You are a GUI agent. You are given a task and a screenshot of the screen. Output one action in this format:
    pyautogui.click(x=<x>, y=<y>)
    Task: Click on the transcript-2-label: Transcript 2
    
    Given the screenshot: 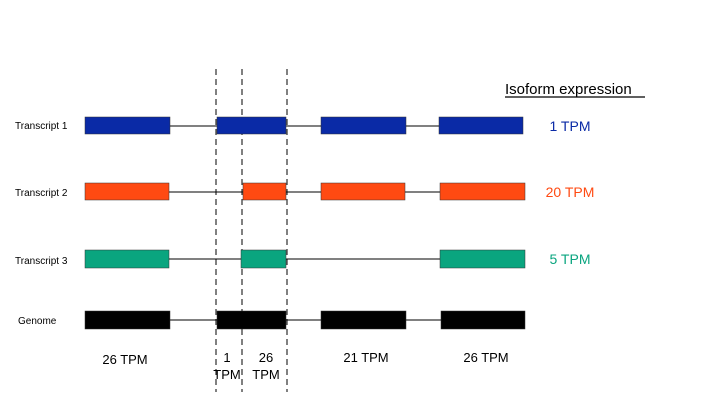 What is the action you would take?
    pyautogui.click(x=41, y=193)
    